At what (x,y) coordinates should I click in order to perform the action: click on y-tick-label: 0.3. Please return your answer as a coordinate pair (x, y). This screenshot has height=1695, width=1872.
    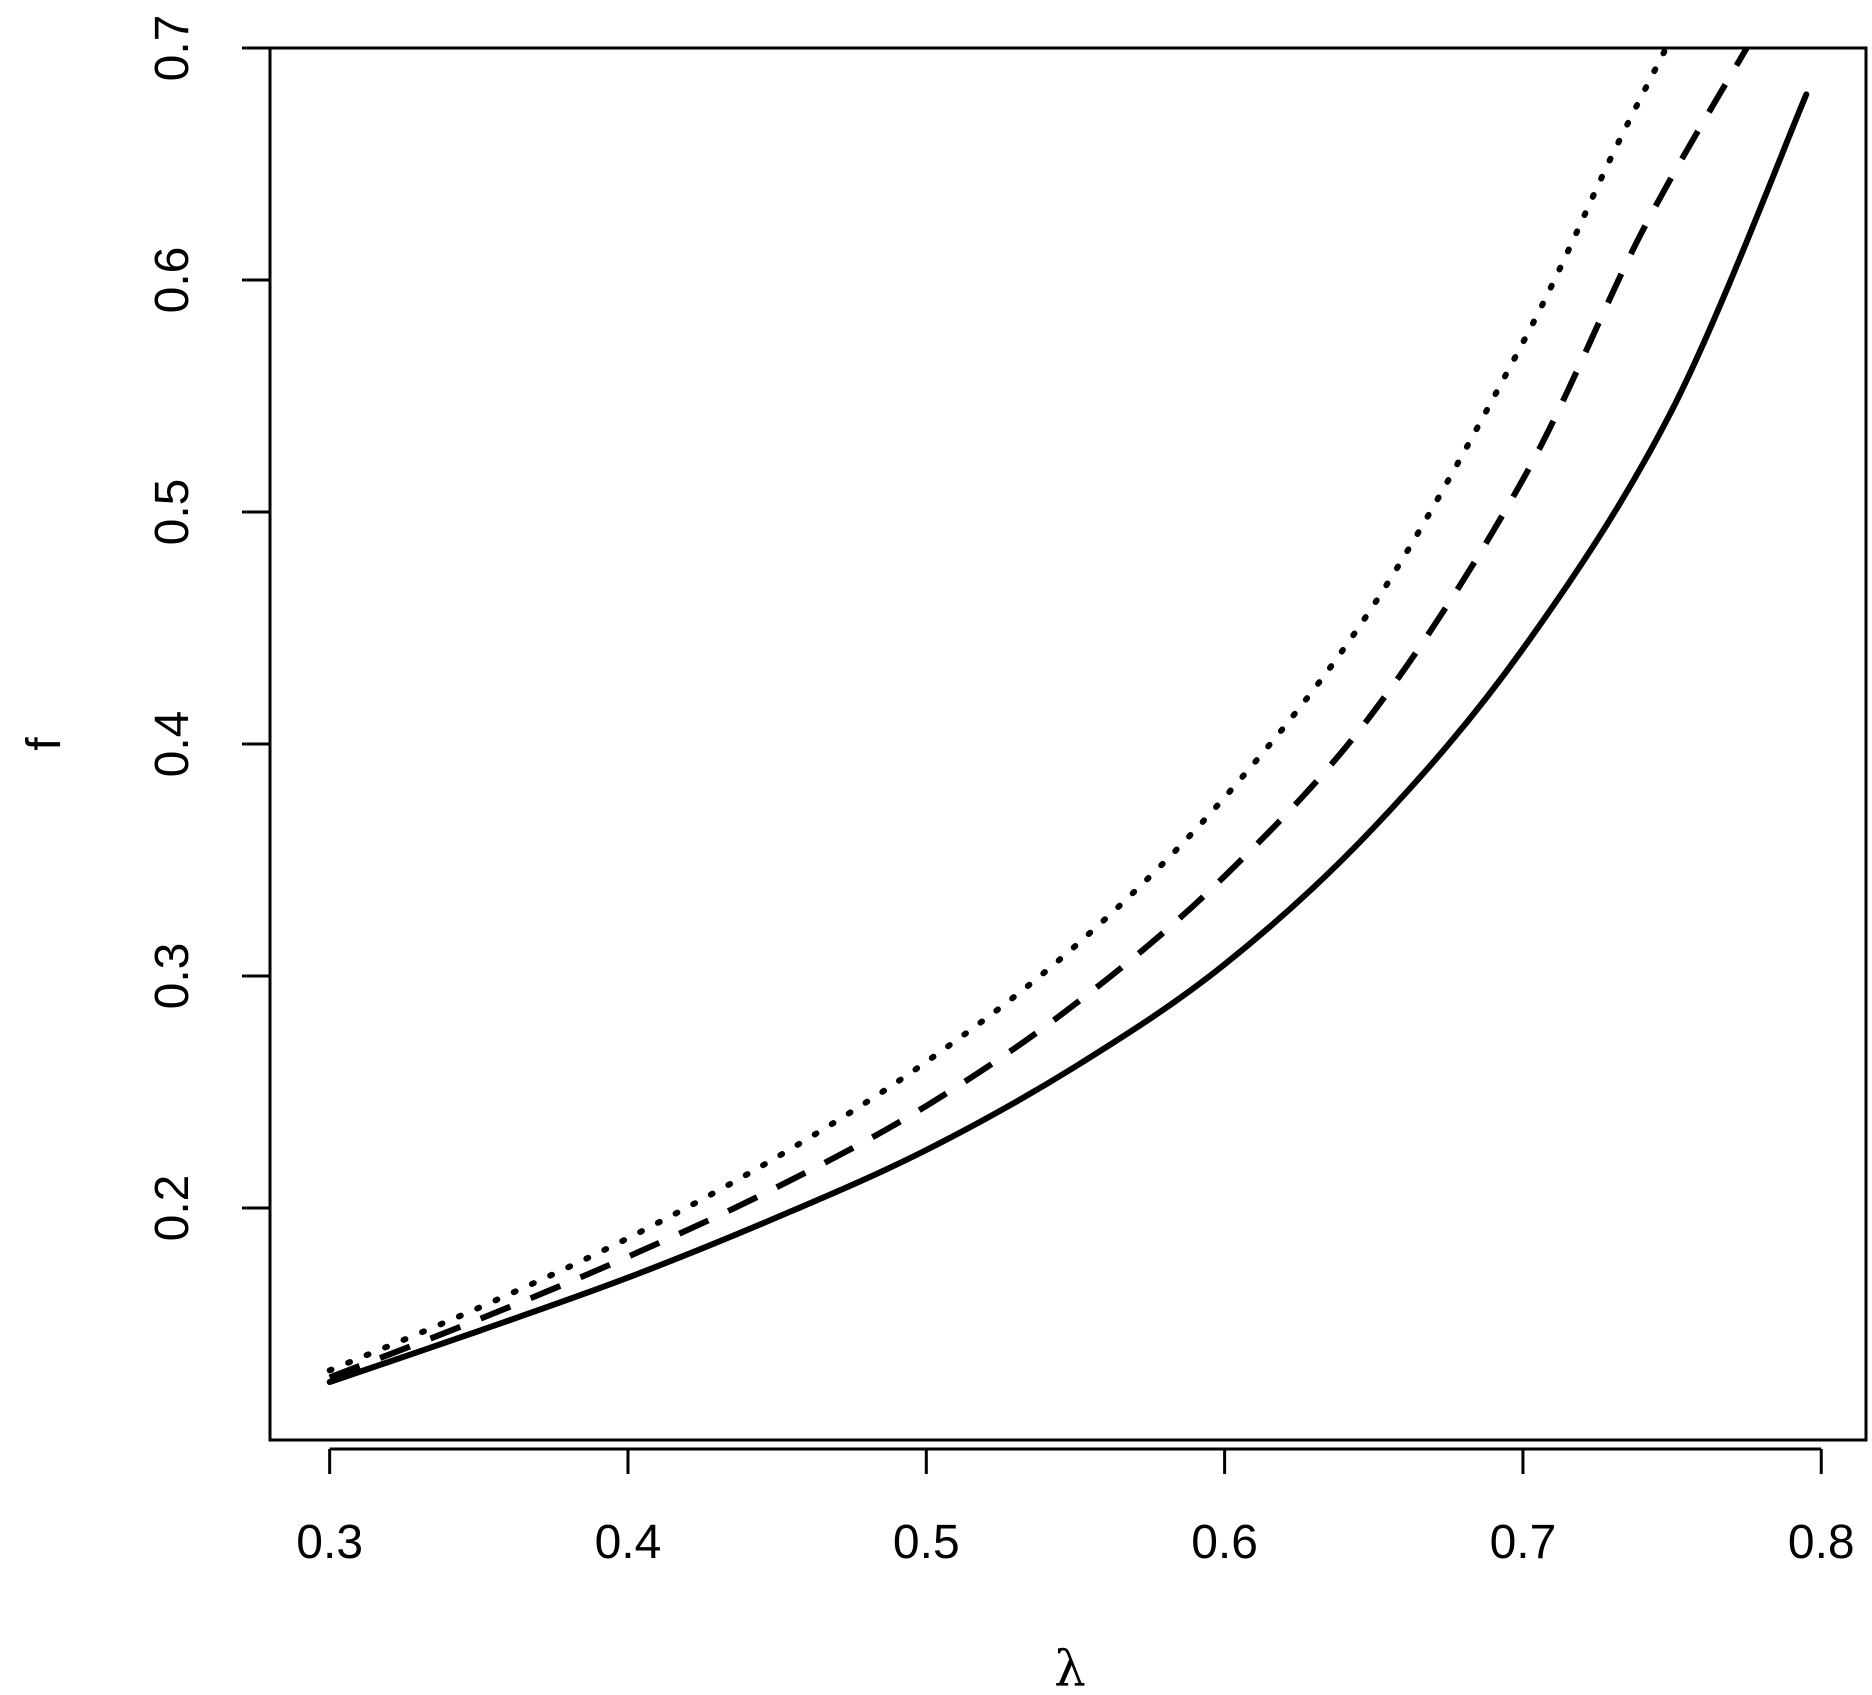
    Looking at the image, I should click on (172, 976).